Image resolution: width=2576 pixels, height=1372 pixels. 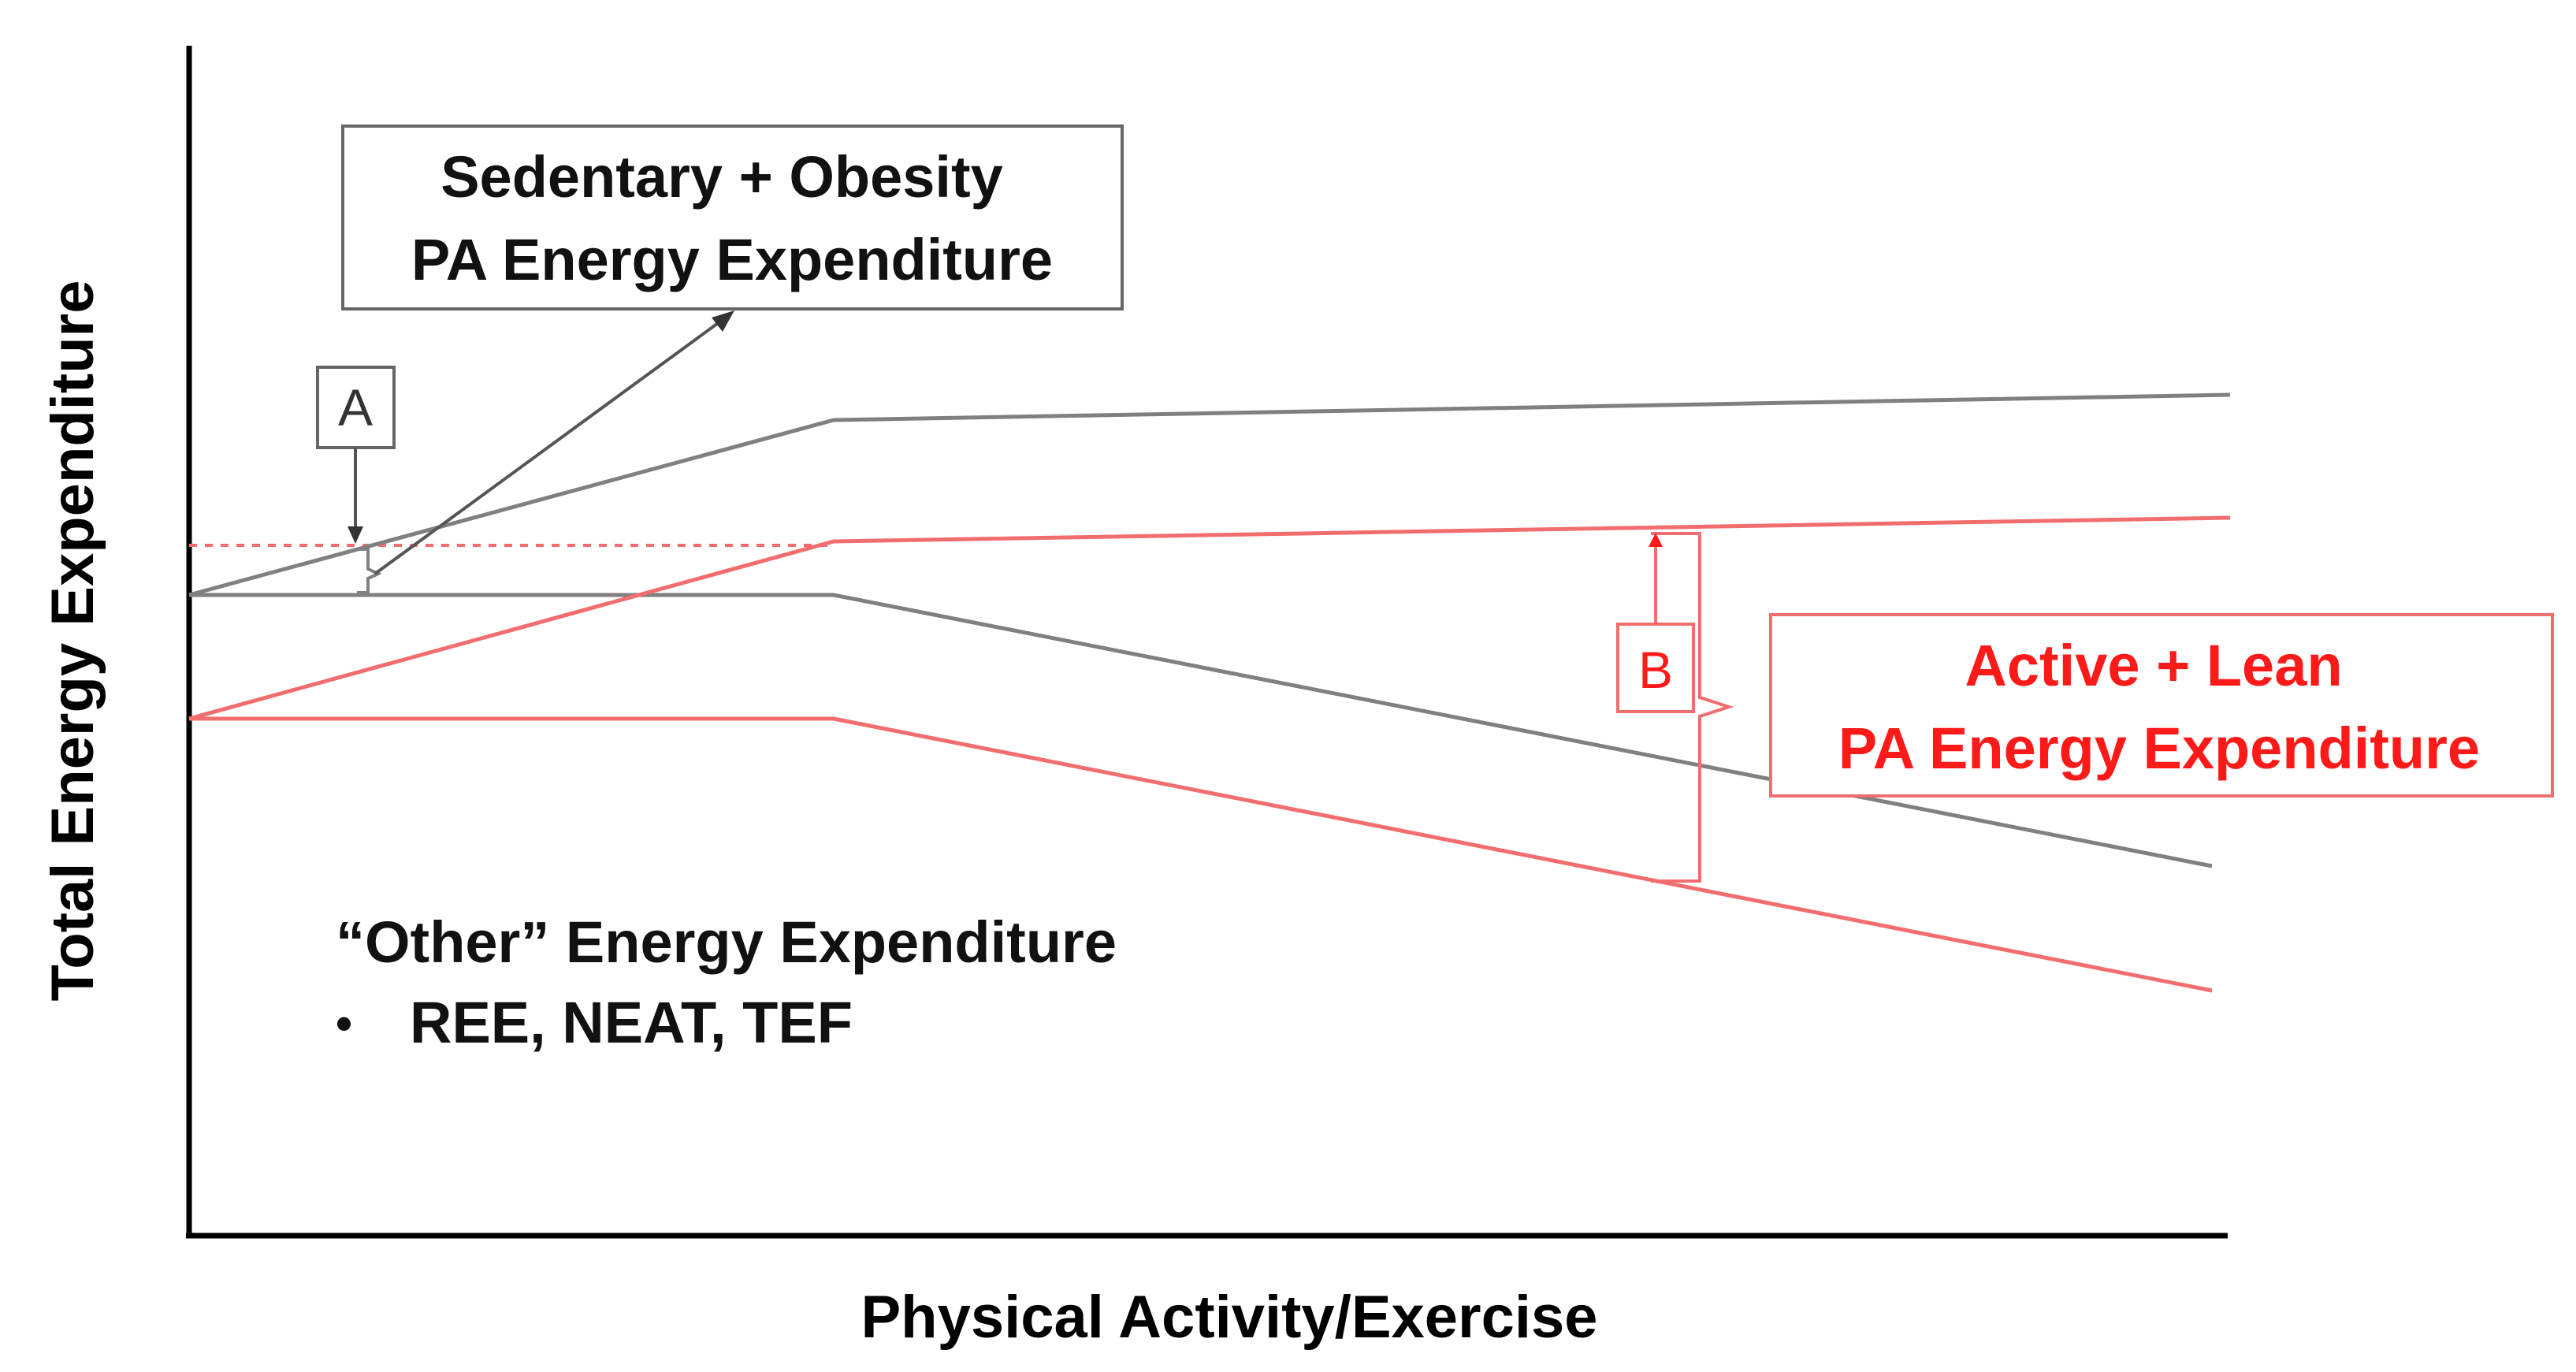 I want to click on marker-a-label: A, so click(x=355, y=407).